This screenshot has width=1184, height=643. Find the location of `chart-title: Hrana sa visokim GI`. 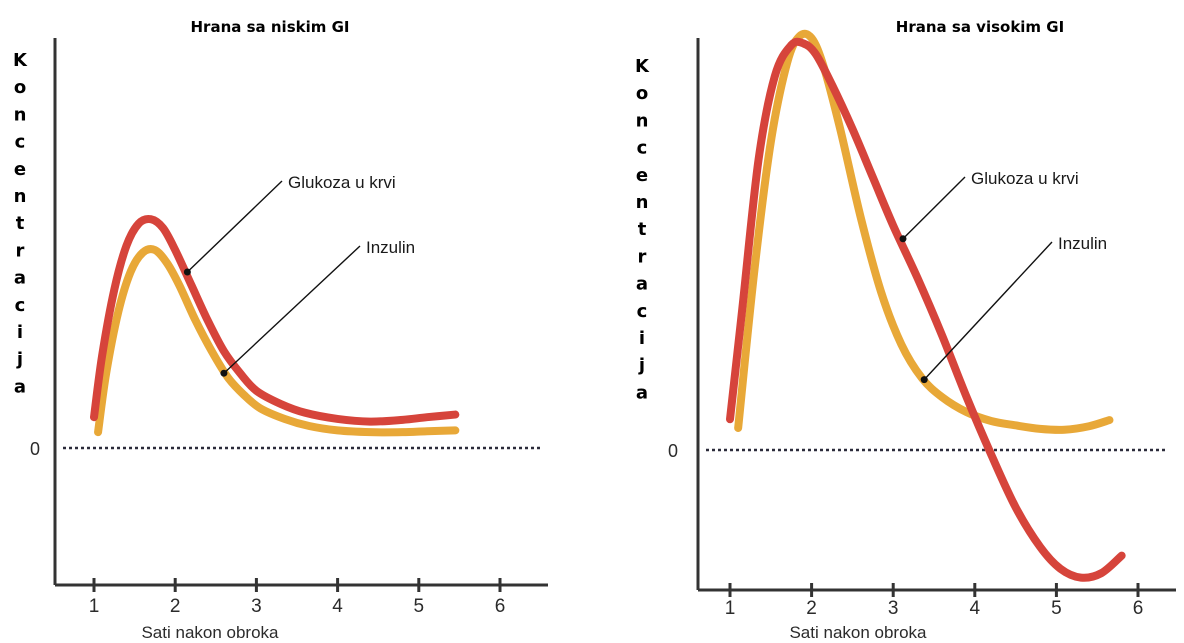

chart-title: Hrana sa visokim GI is located at coordinates (980, 27).